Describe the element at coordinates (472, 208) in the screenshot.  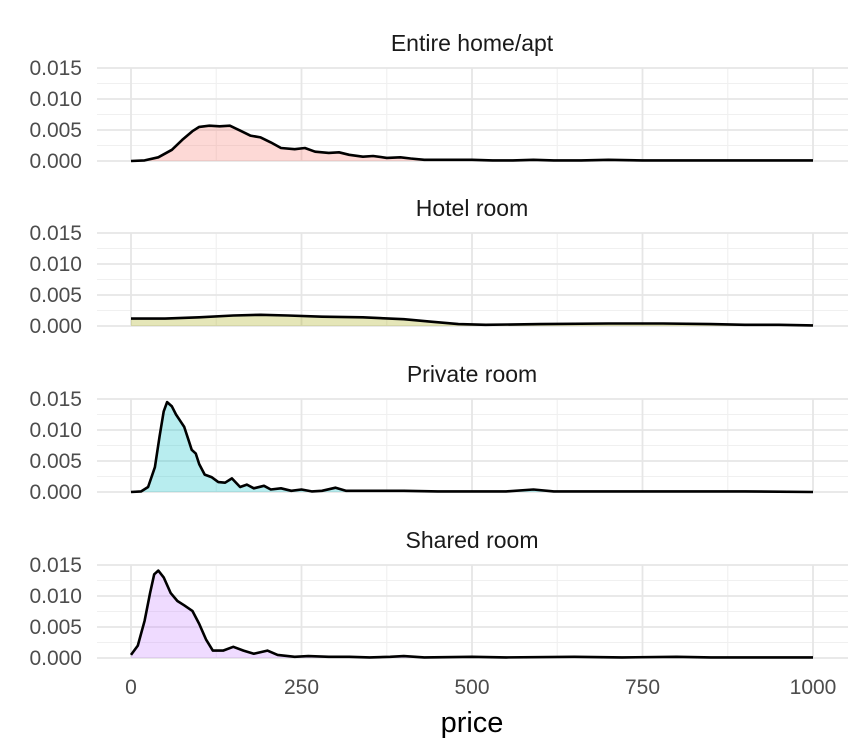
I see `panel-title: Hotel room` at that location.